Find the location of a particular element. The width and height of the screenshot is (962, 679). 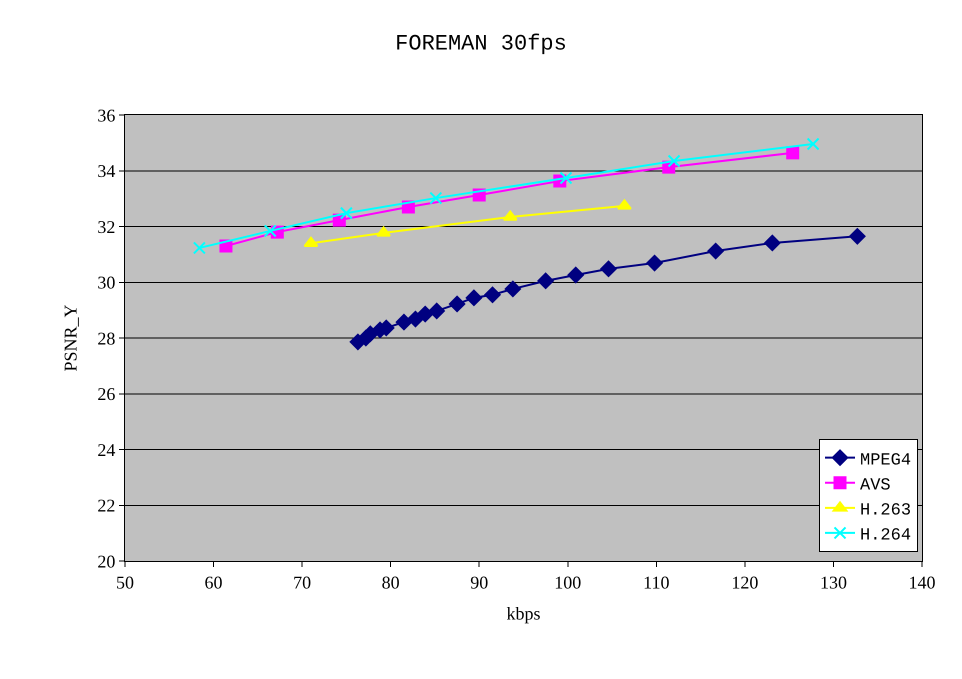

y-tick-label: 34 is located at coordinates (106, 171).